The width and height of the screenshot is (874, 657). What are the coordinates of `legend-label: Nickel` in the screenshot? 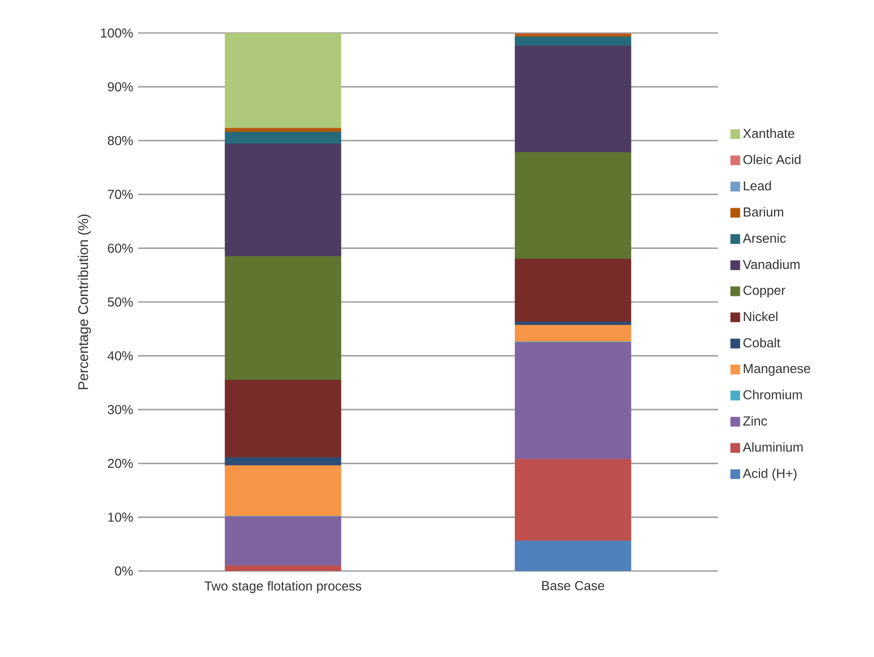 It's located at (761, 317).